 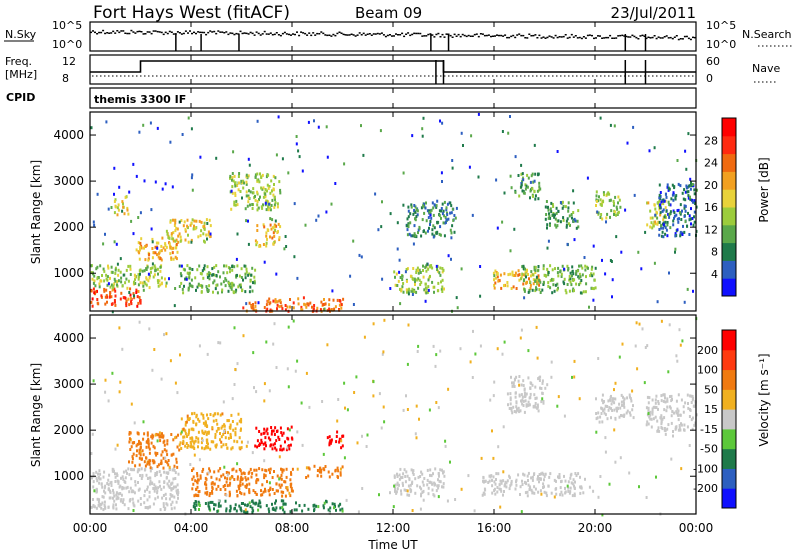 What do you see at coordinates (729, 439) in the screenshot?
I see `velocity-colorbar-bin` at bounding box center [729, 439].